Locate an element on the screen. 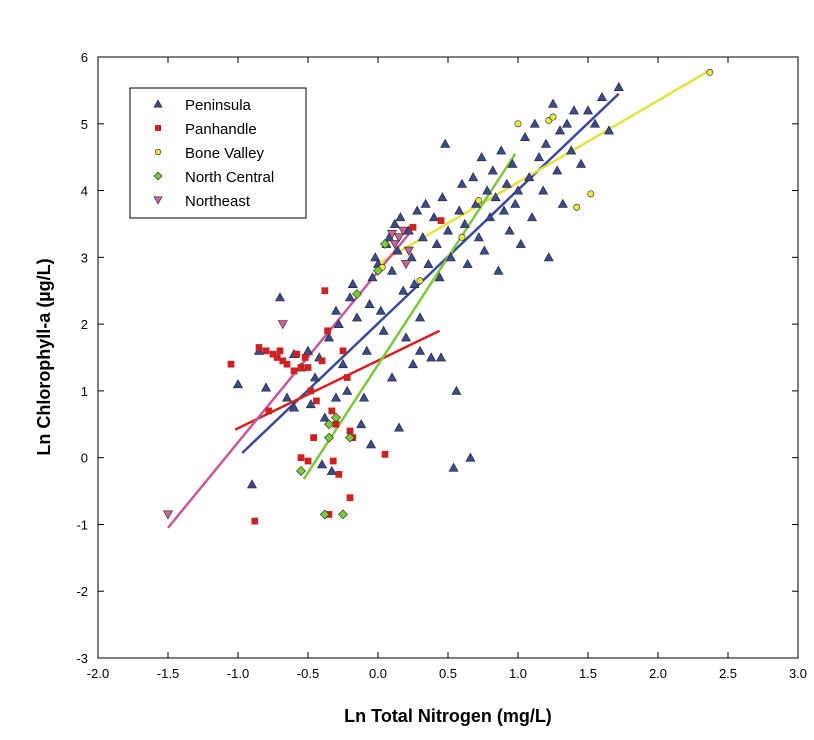  legend-marker-panhandle is located at coordinates (158, 128).